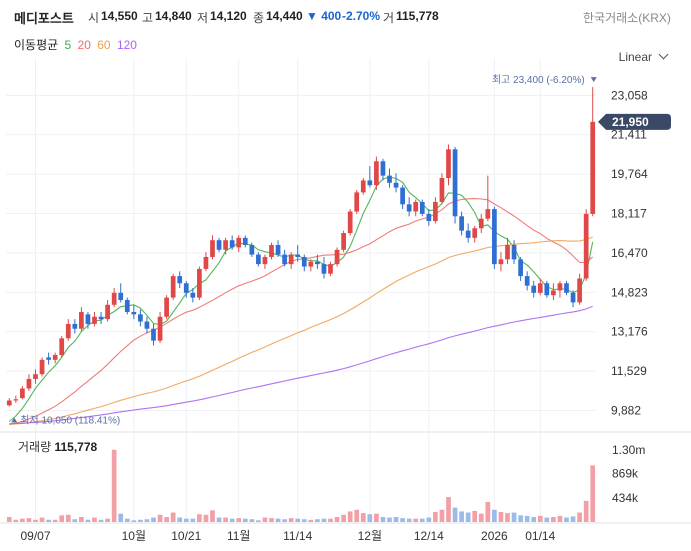 This screenshot has width=691, height=551. I want to click on close-price: 14,440, so click(284, 16).